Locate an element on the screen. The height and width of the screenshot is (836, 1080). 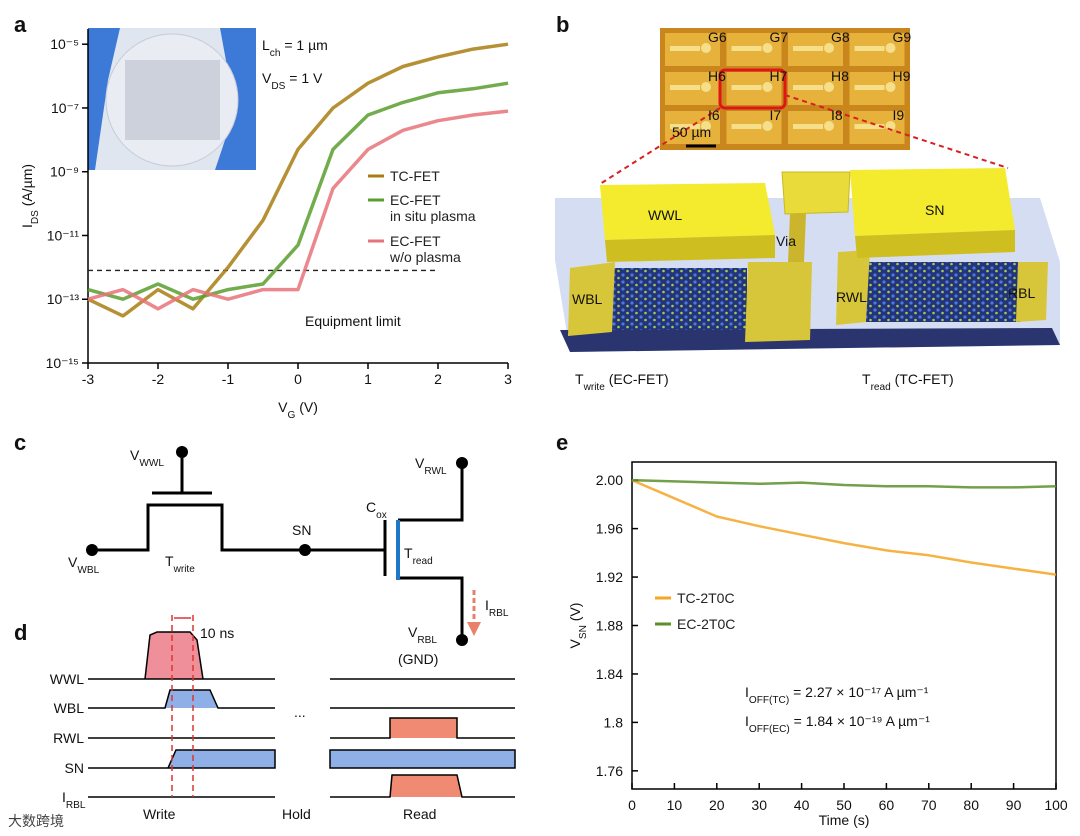
chip-label: H7 is located at coordinates (779, 76).